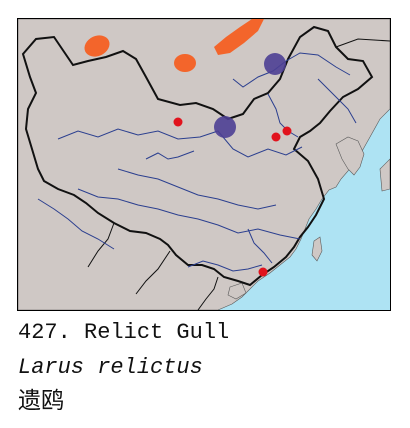 This screenshot has height=428, width=410. I want to click on species-scientific-name: Larus relictus, so click(110, 367).